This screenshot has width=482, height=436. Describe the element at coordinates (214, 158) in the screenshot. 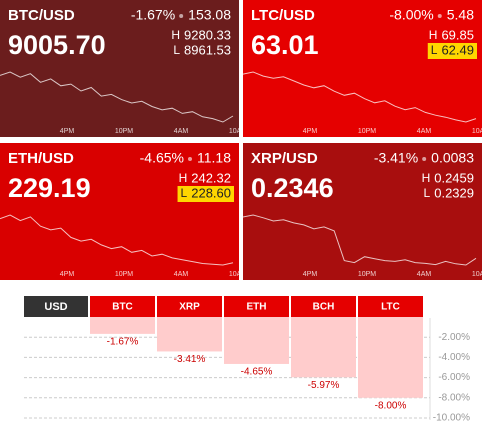

I see `change-value: 11.18` at that location.